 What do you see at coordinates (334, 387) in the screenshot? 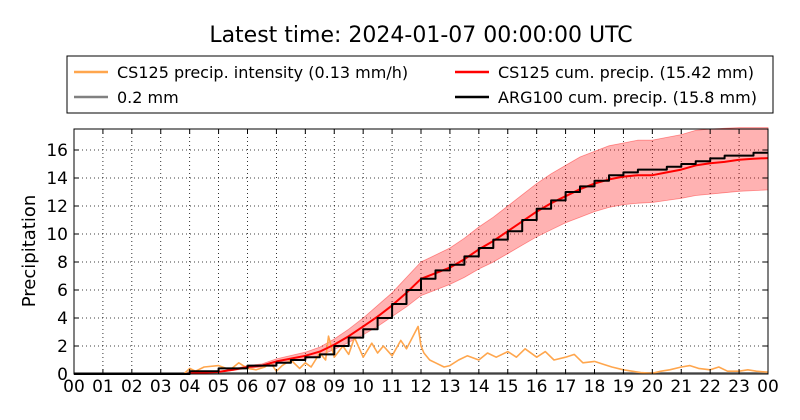
I see `x-tick-label: 09` at bounding box center [334, 387].